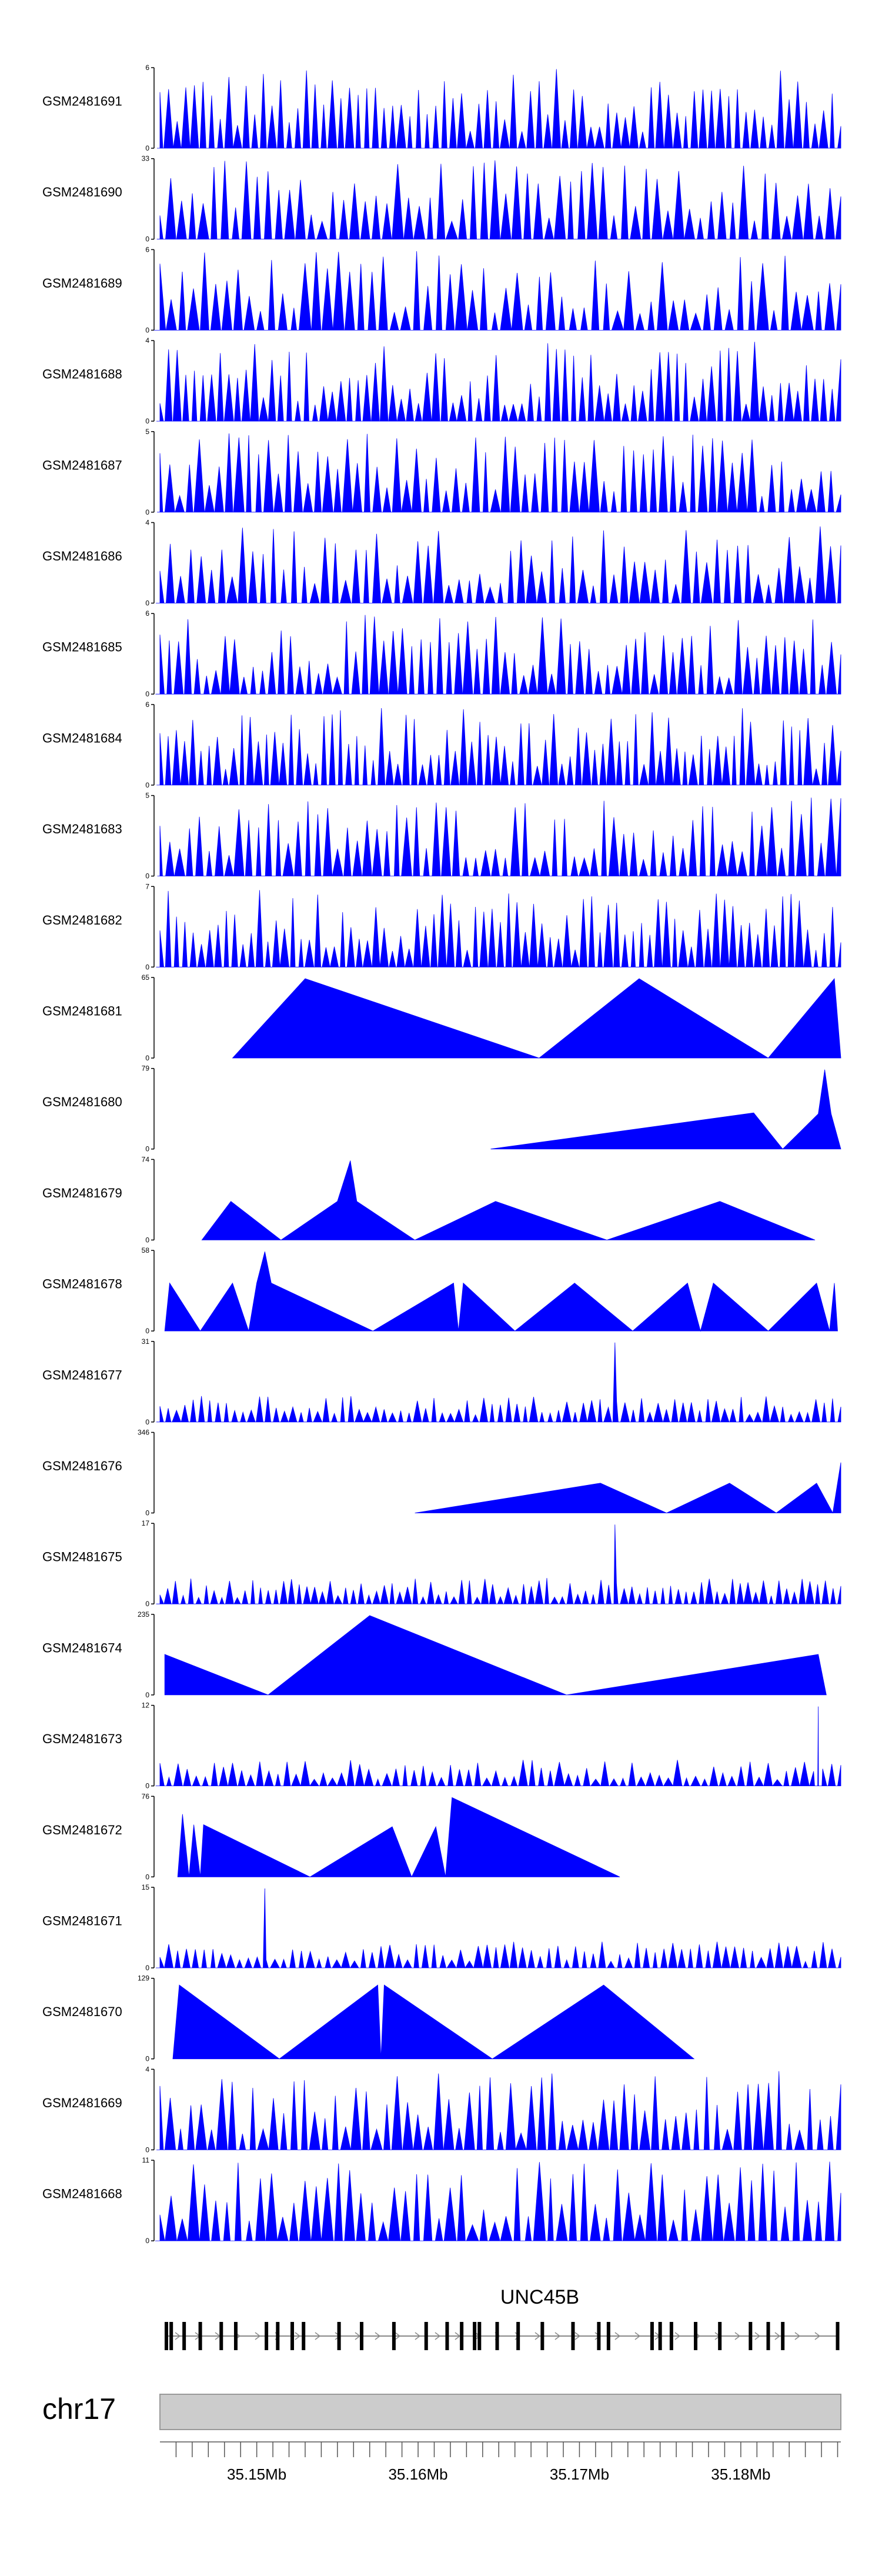  I want to click on x-axis: 35.15Mb 35.16Mb 35.17Mb 35.18Mb, so click(500, 2462).